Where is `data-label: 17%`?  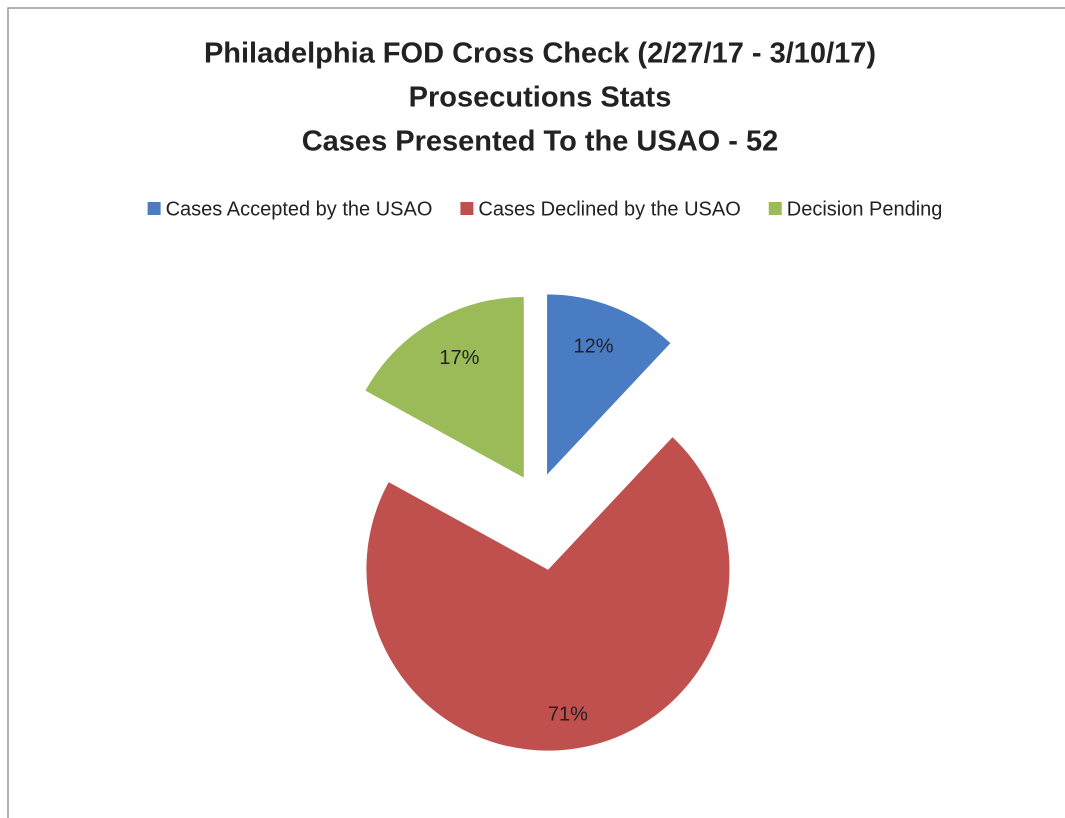 data-label: 17% is located at coordinates (459, 358).